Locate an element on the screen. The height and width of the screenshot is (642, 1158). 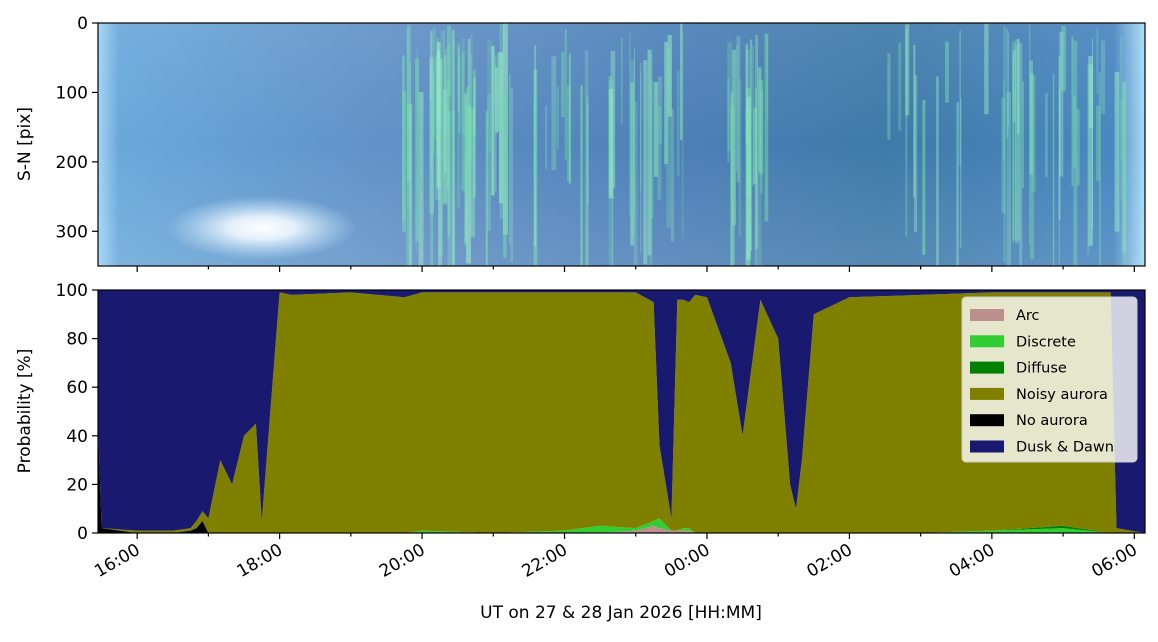
probability-ytick-label: 40 is located at coordinates (77, 437).